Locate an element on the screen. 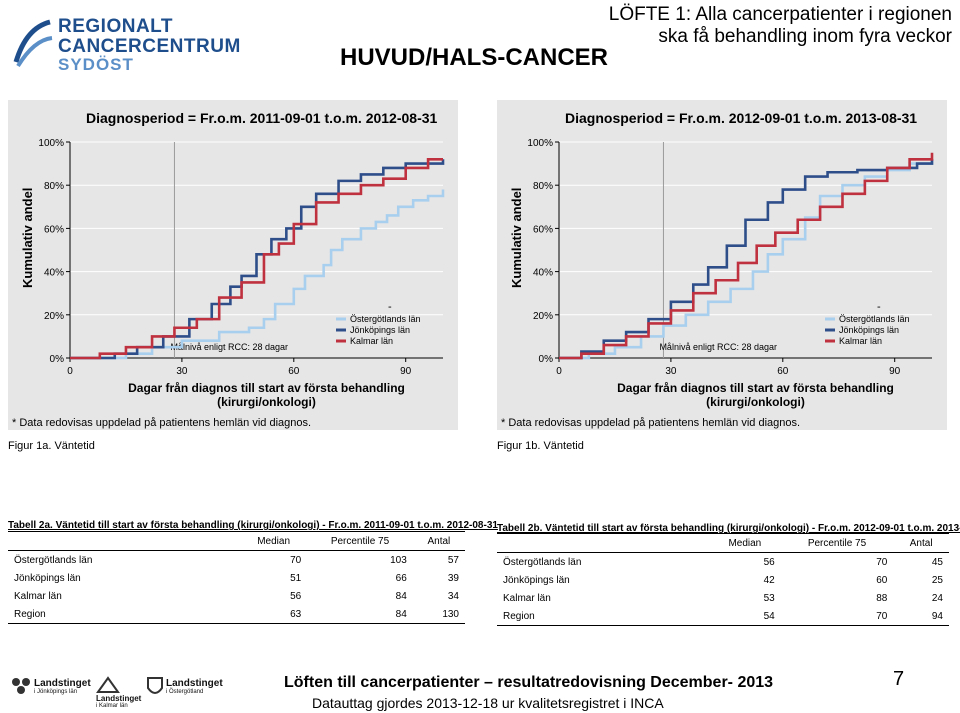  cell: 45 is located at coordinates (937, 562).